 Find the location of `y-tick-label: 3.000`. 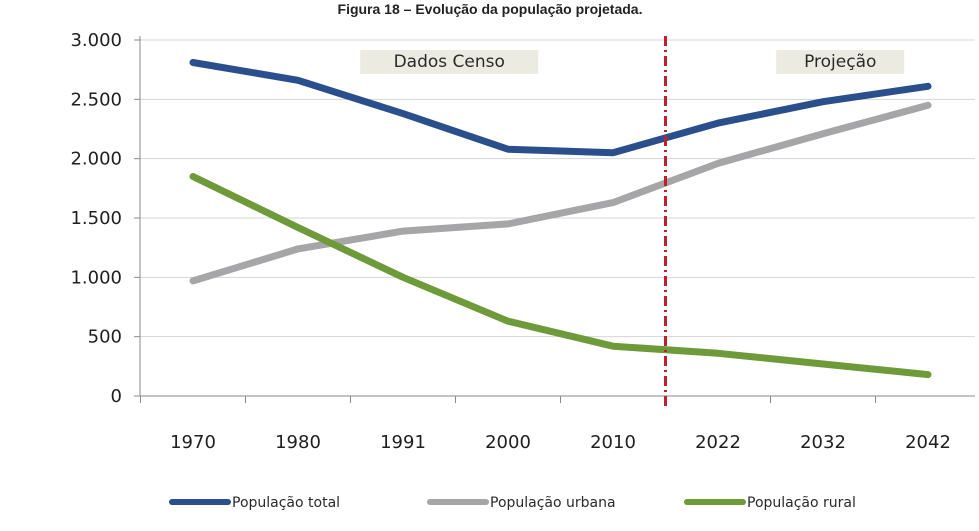

y-tick-label: 3.000 is located at coordinates (96, 40).